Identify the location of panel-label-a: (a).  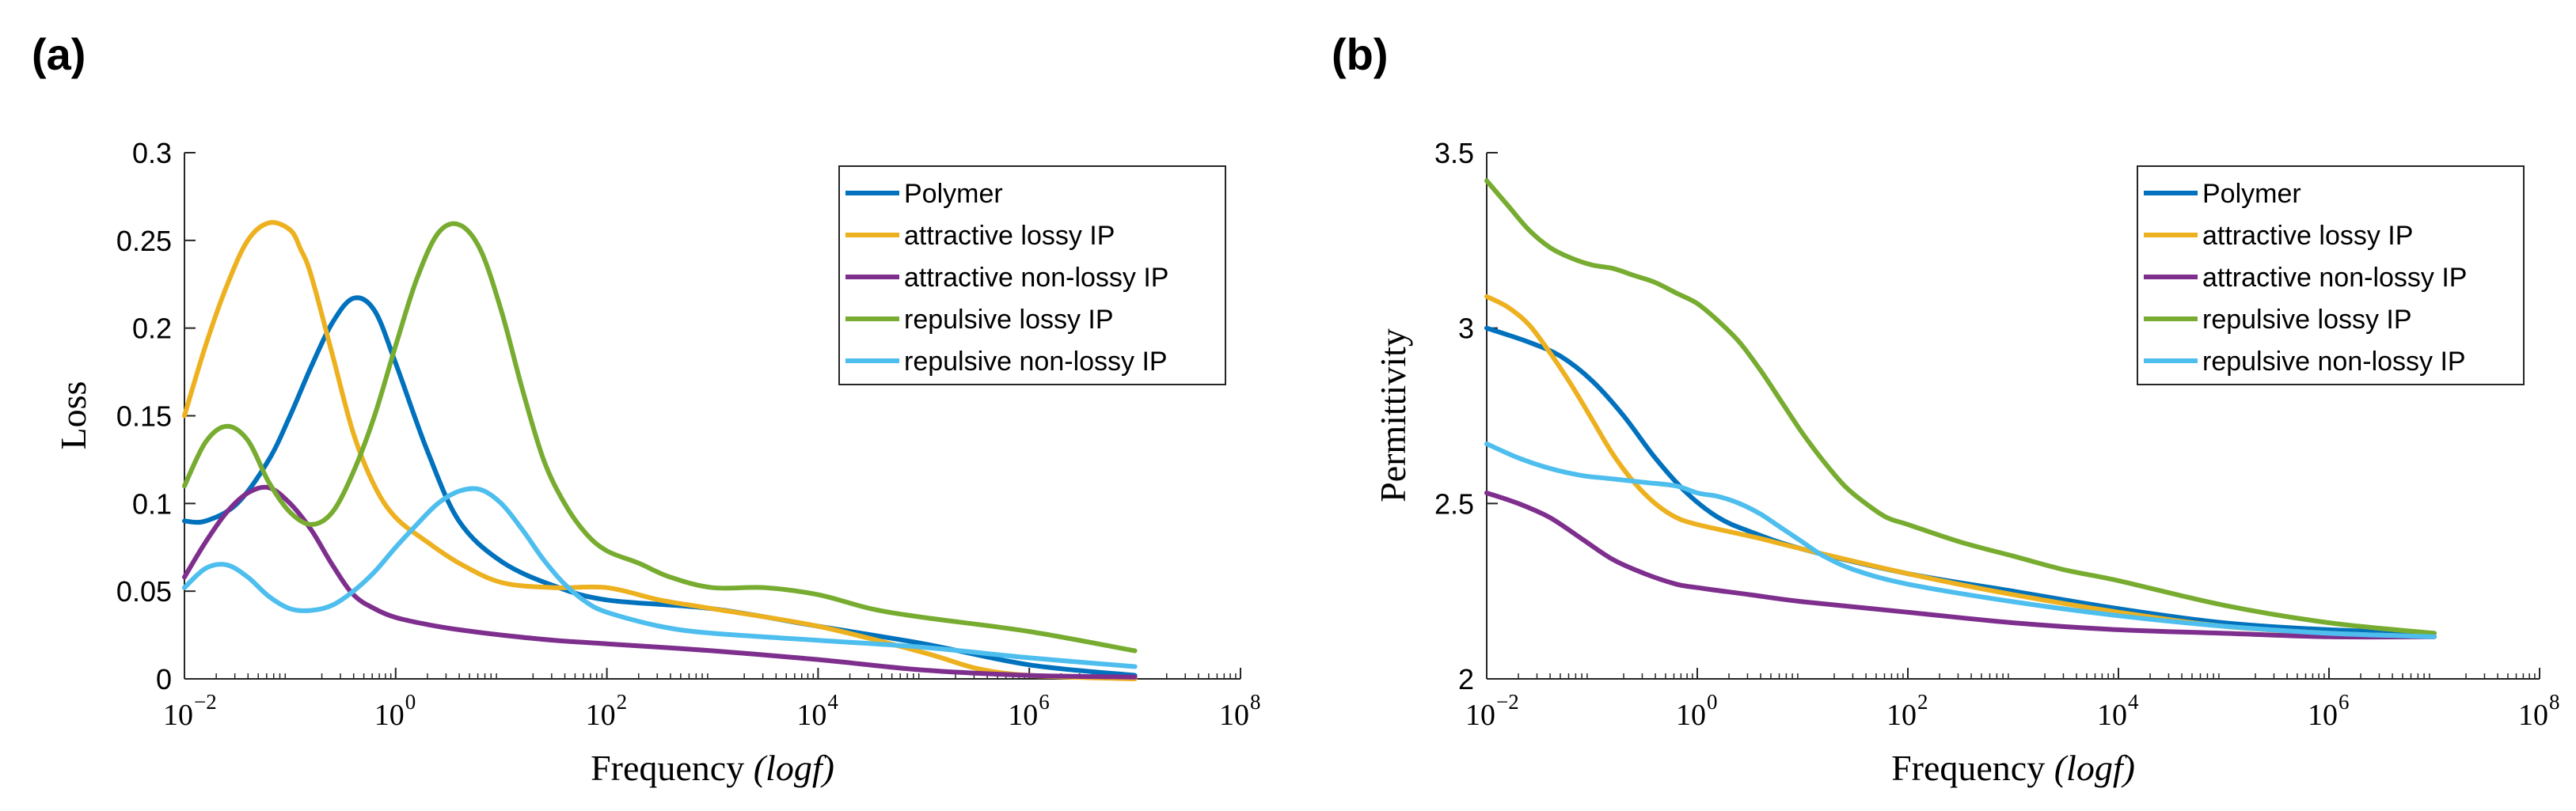
(58, 54).